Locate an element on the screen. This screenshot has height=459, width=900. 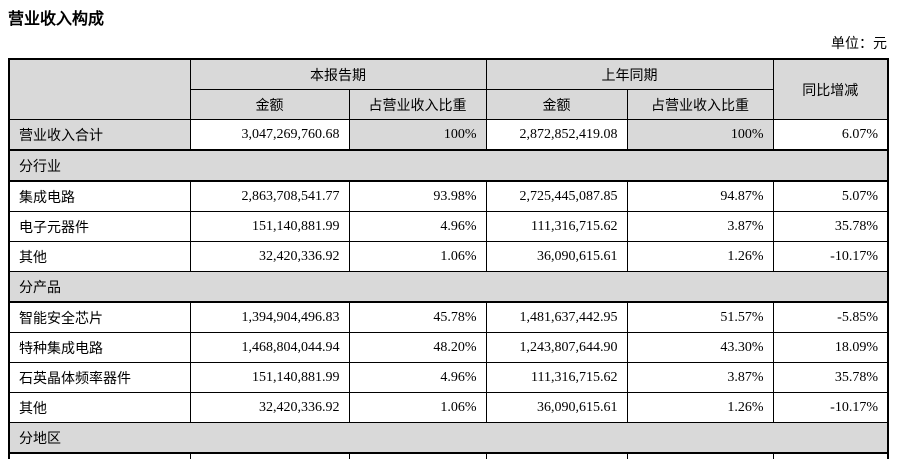
ratio-prior-cell: 94.87% is located at coordinates (700, 196).